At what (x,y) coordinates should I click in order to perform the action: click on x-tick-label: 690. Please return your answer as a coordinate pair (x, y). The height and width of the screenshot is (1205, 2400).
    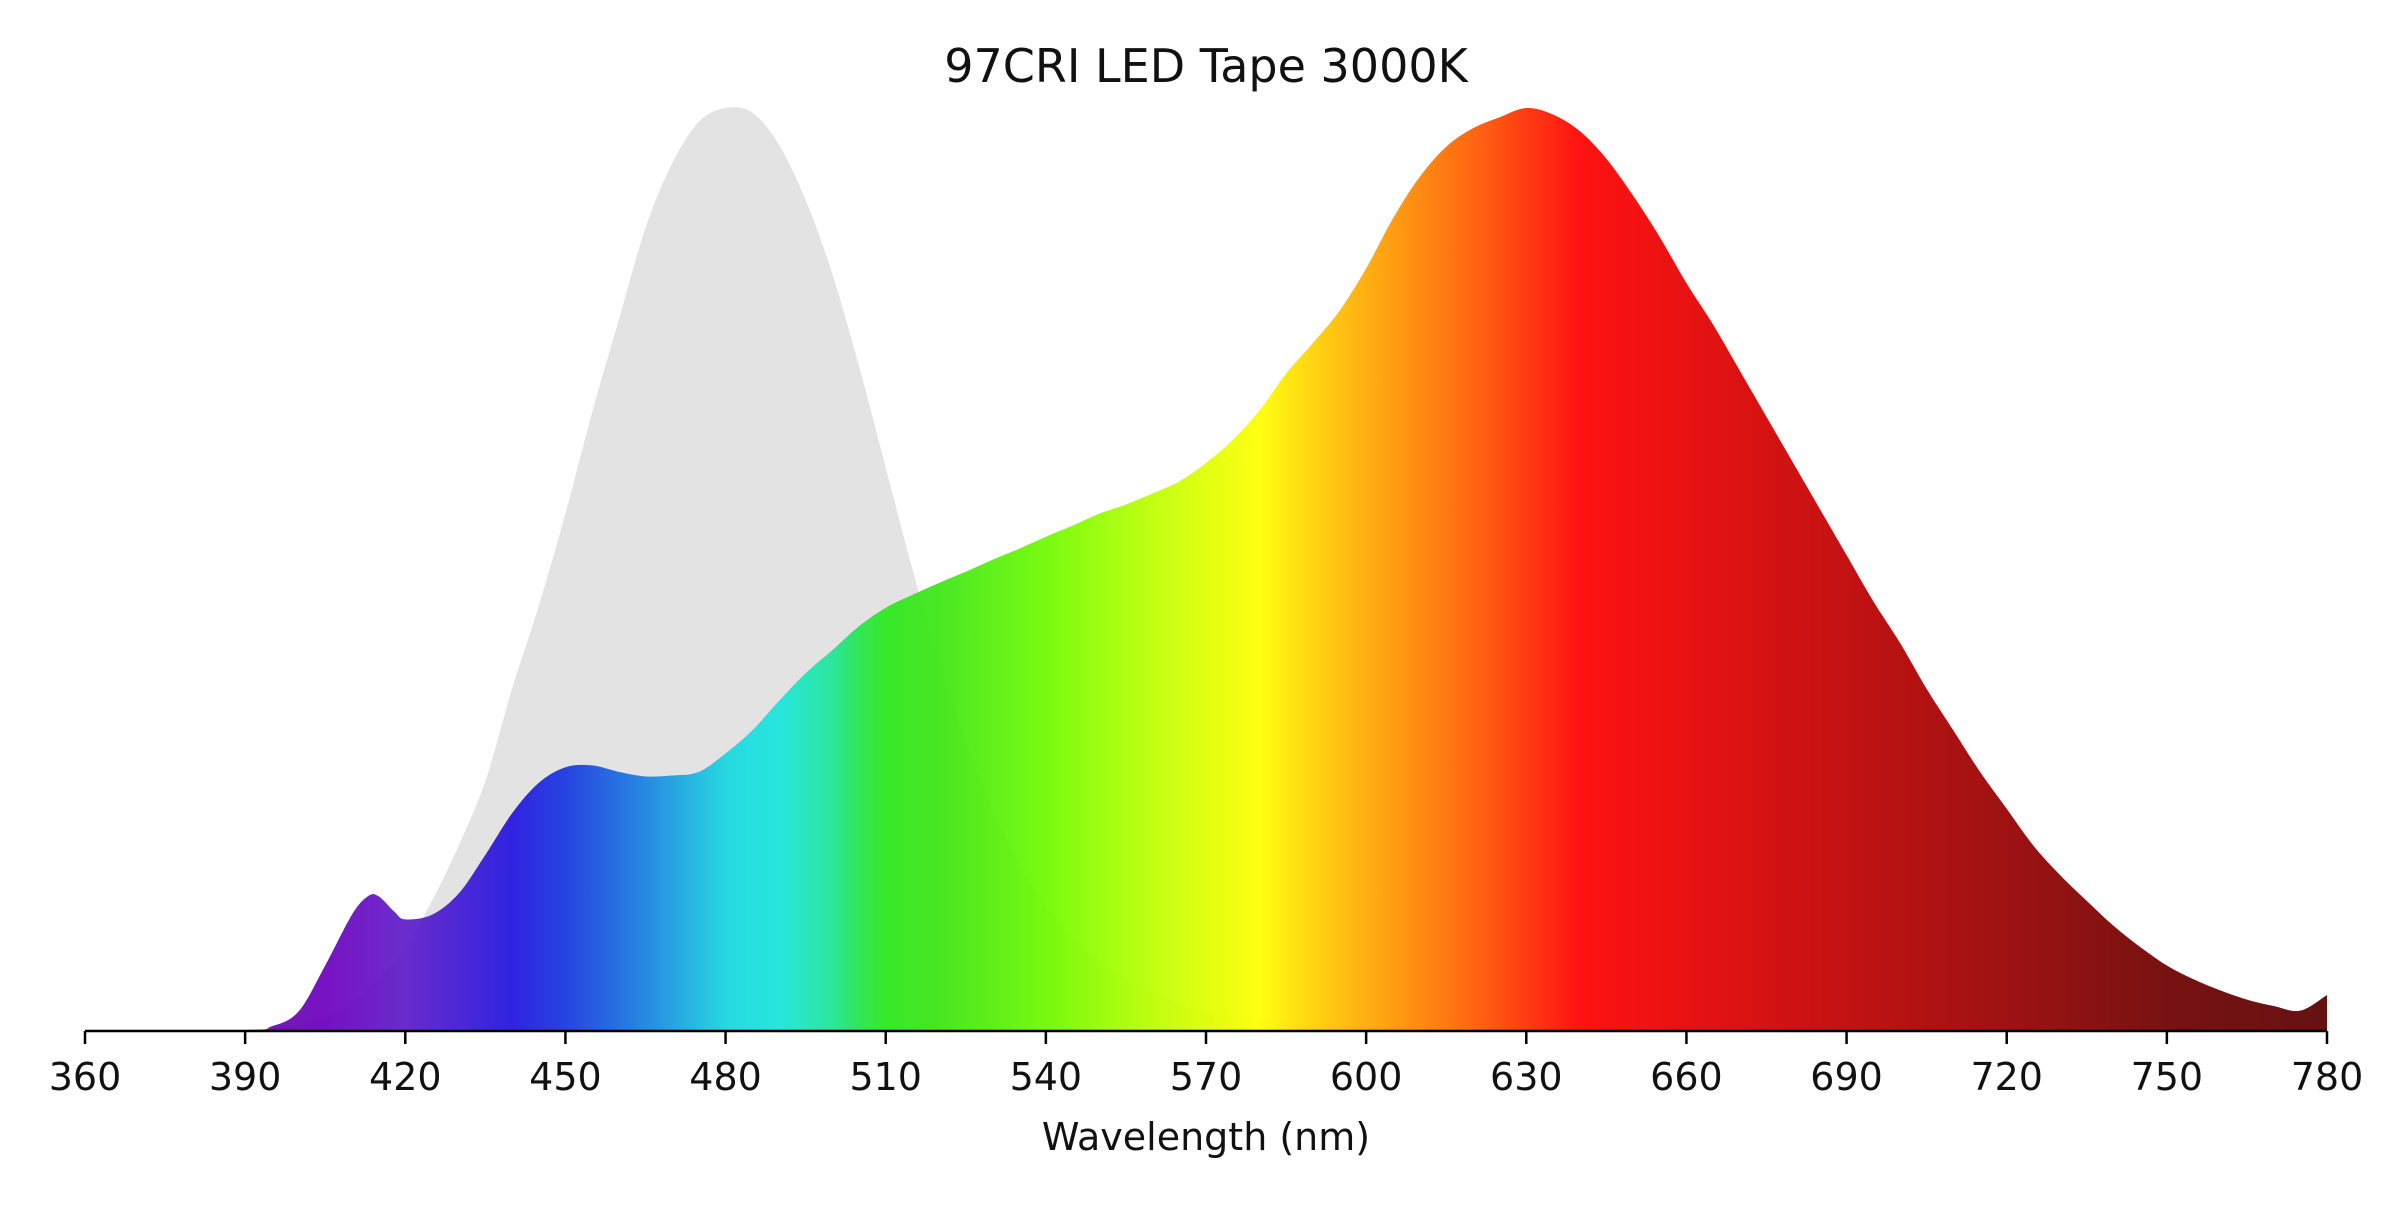
    Looking at the image, I should click on (1846, 1077).